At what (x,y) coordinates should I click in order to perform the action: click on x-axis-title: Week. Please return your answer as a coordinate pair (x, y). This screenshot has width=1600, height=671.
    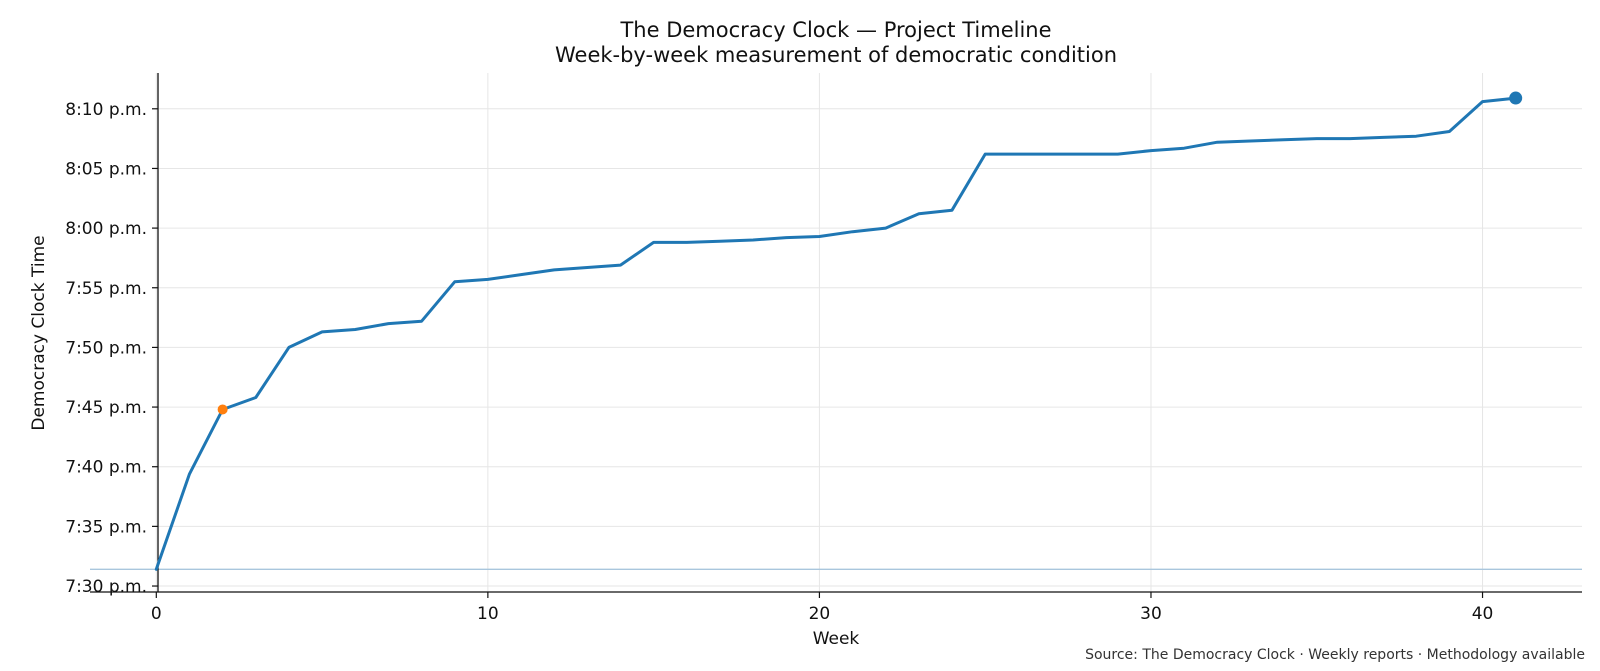
    Looking at the image, I should click on (836, 639).